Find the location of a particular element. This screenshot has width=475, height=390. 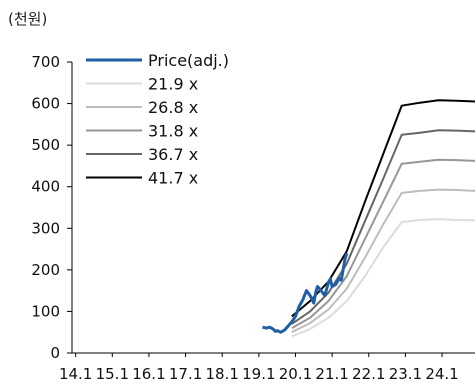

x-tick-label: 24.1 is located at coordinates (441, 374).